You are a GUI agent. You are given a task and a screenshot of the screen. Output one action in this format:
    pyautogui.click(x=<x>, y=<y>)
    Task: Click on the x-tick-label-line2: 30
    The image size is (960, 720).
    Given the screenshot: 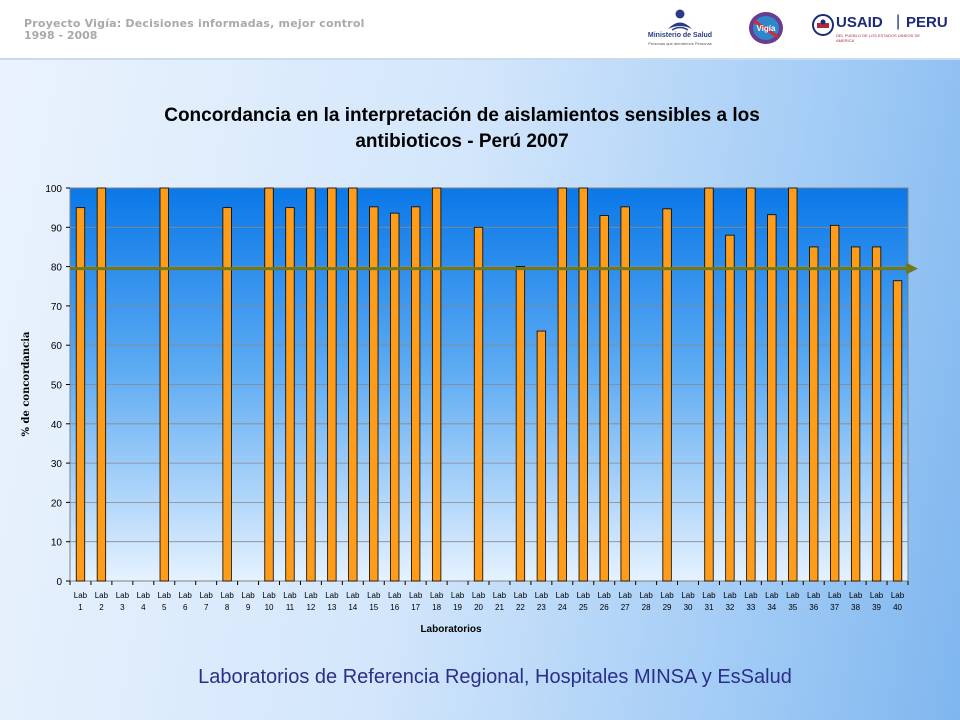 What is the action you would take?
    pyautogui.click(x=688, y=607)
    